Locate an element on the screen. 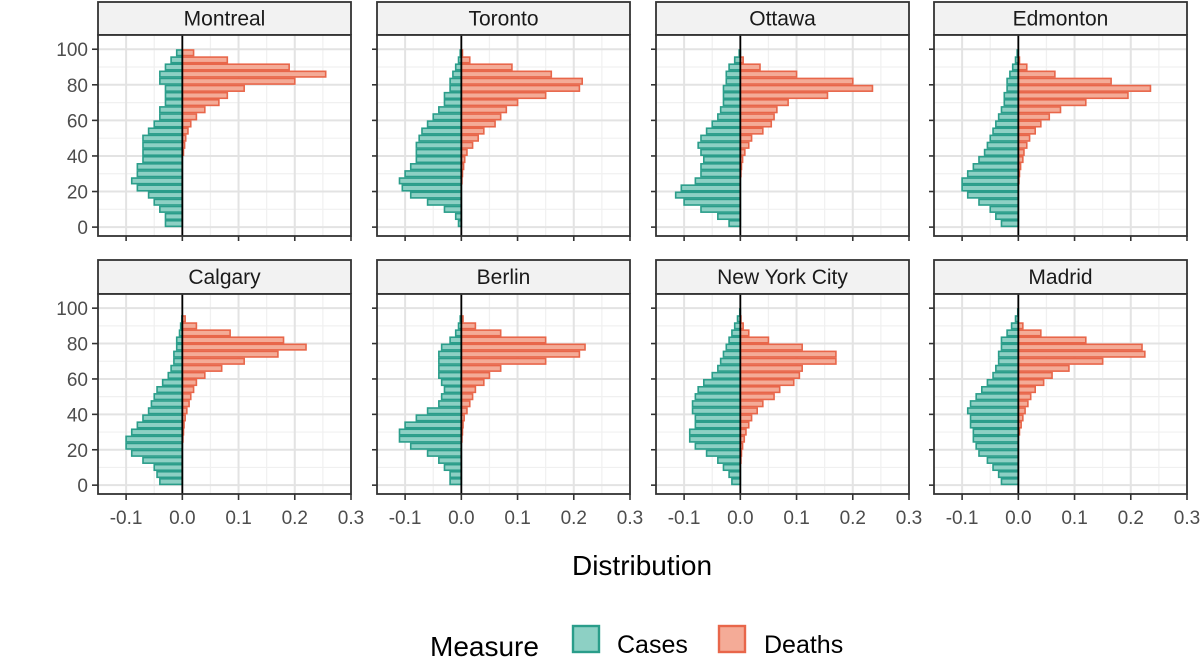 The height and width of the screenshot is (660, 1200). y-tick-label: 20 is located at coordinates (77, 193).